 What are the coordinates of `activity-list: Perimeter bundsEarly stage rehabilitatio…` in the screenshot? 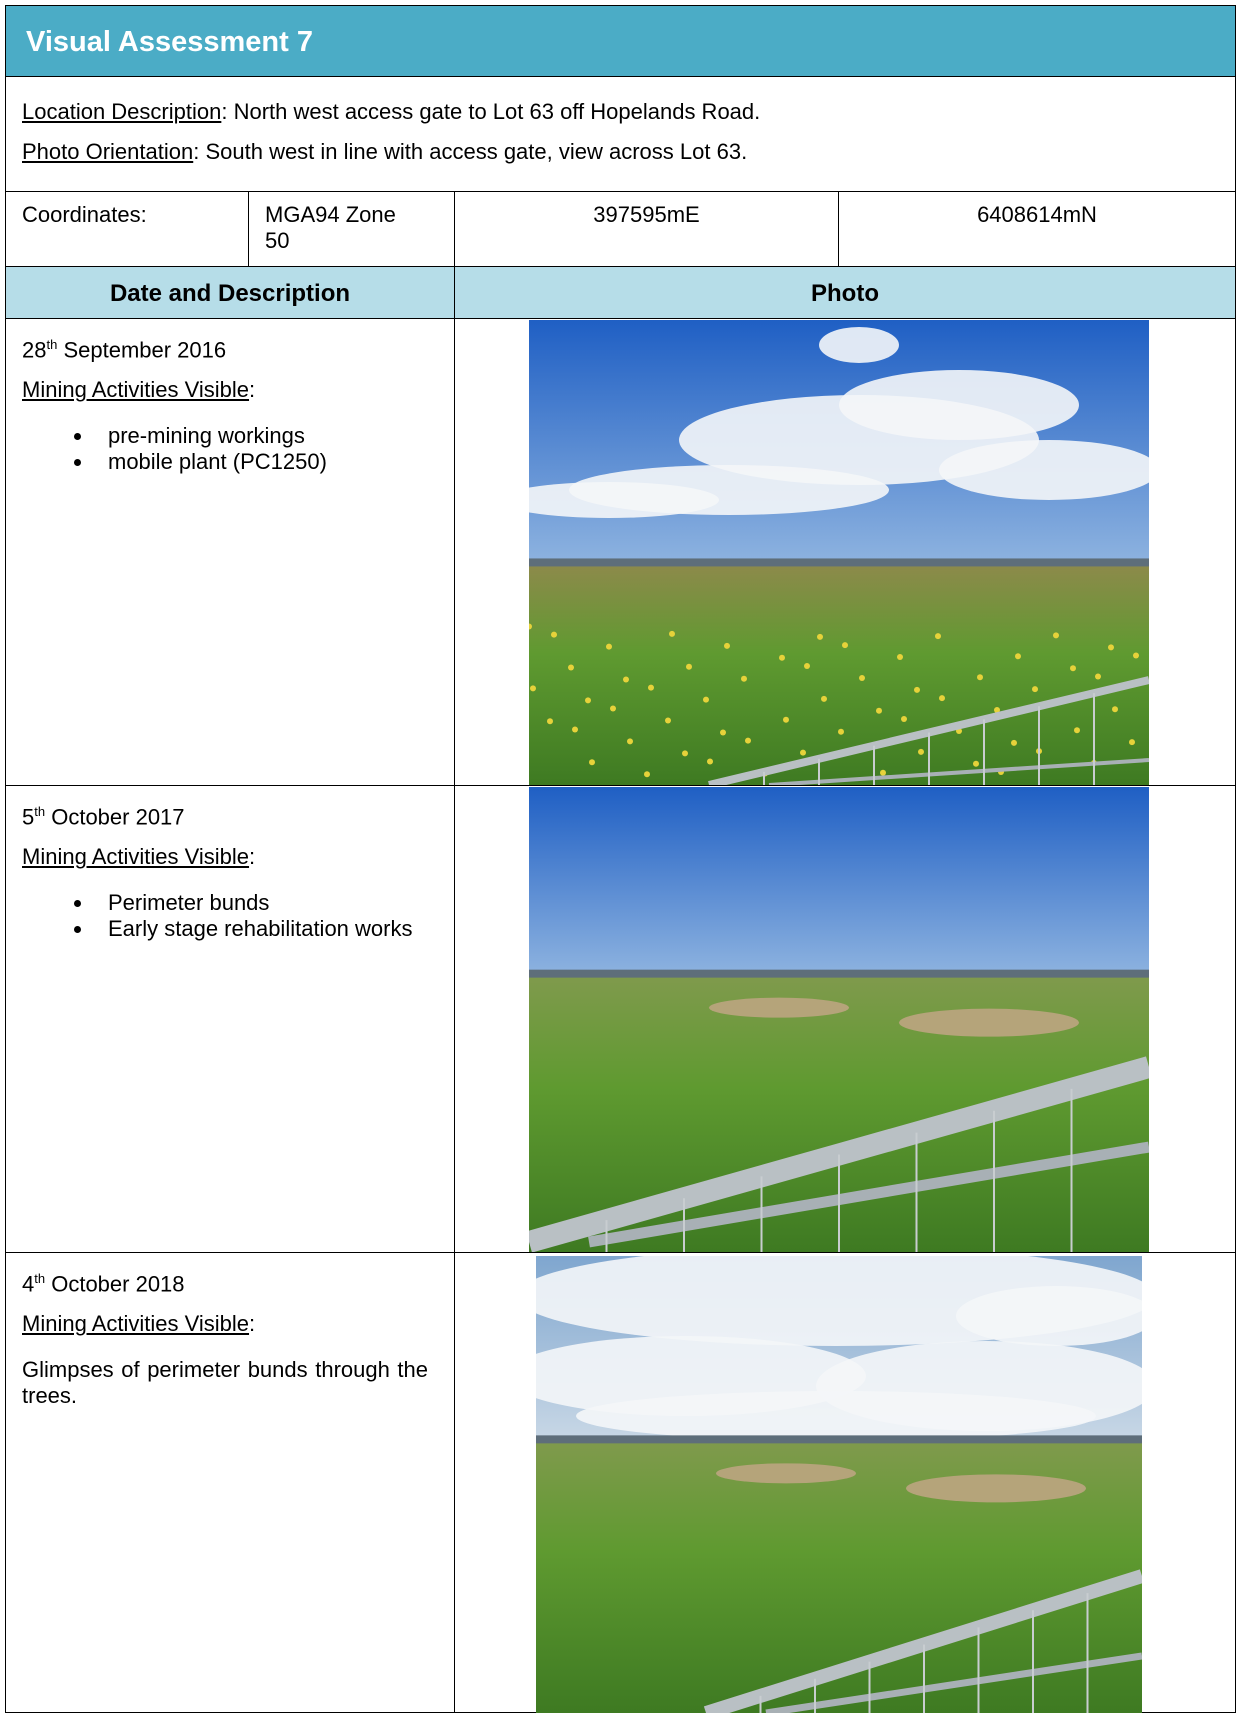 It's located at (230, 916).